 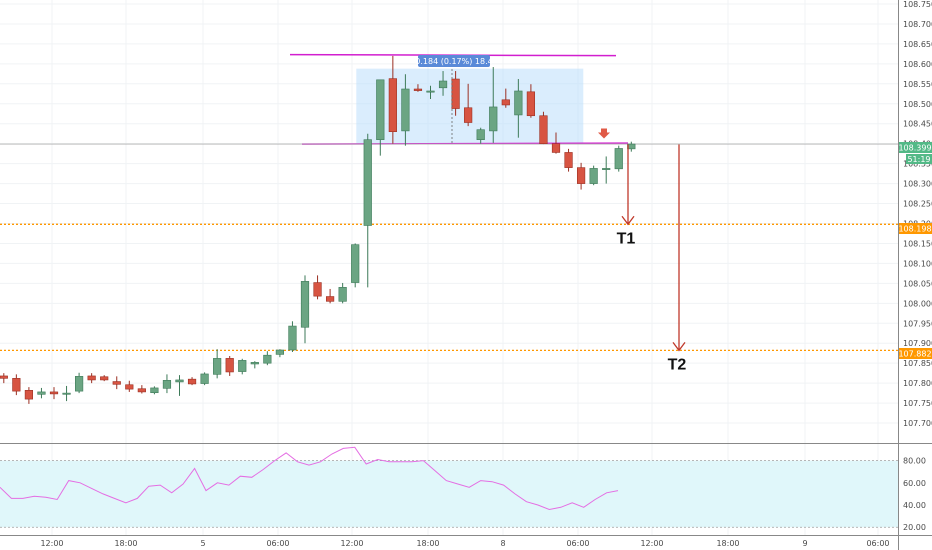 I want to click on price-tick-label: 108.600, so click(x=917, y=64).